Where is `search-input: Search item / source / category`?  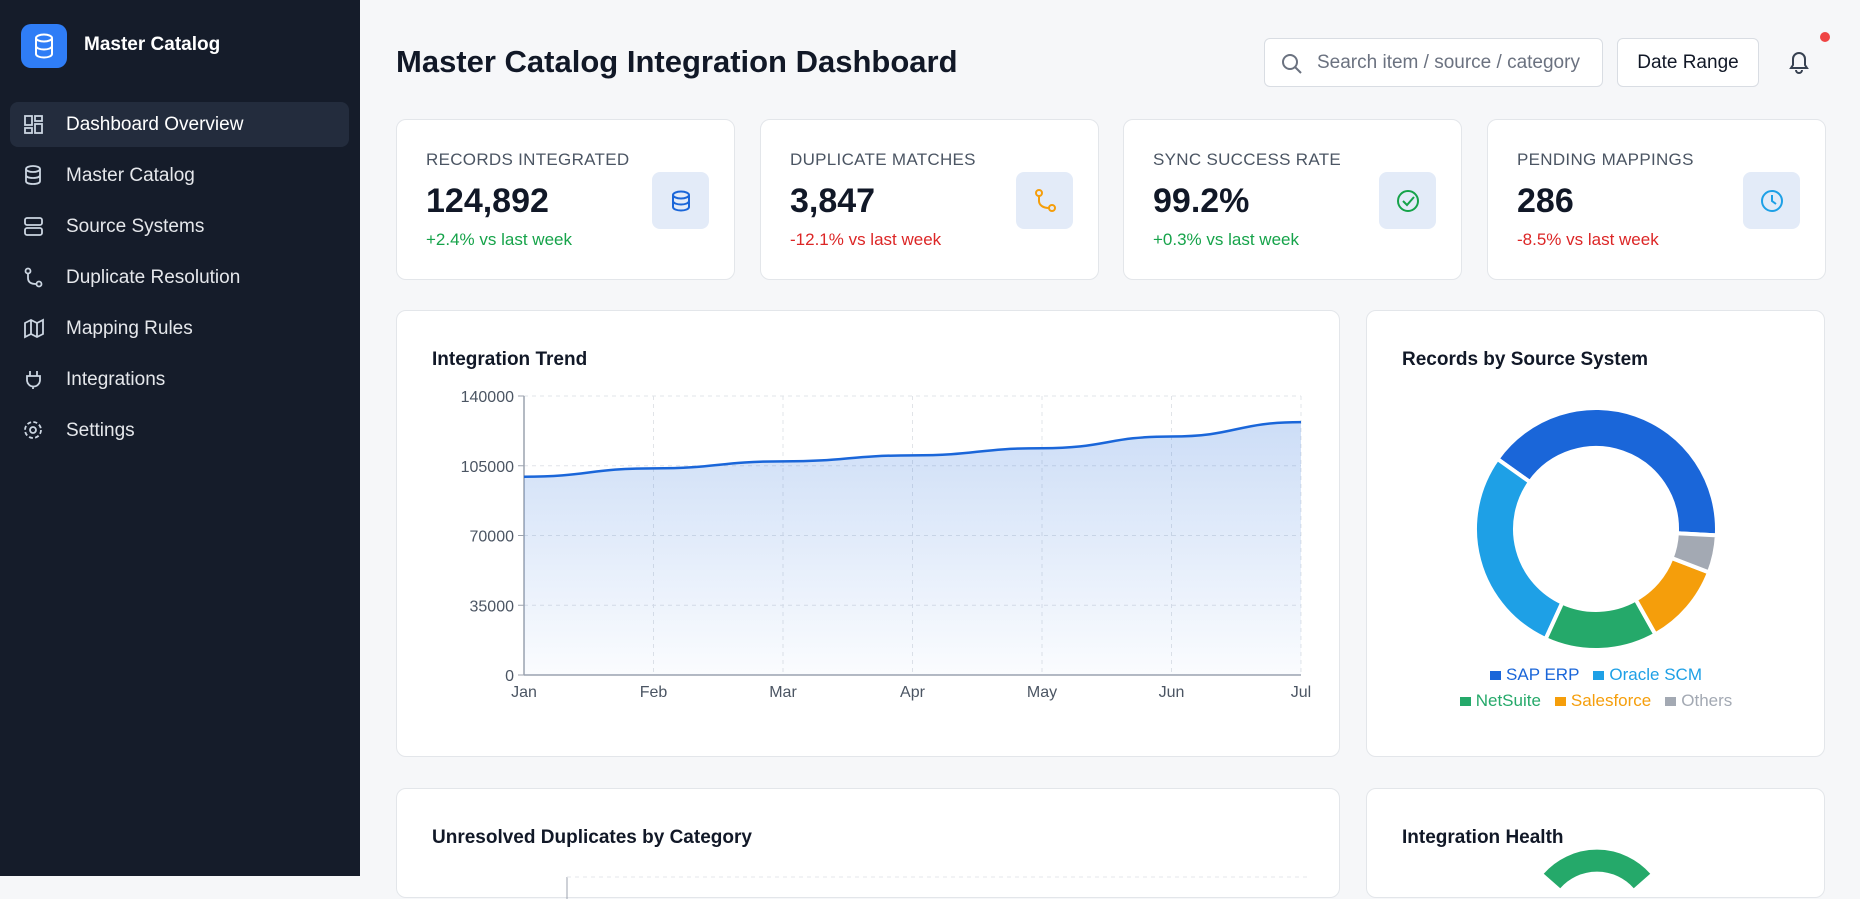
search-input: Search item / source / category is located at coordinates (1433, 62).